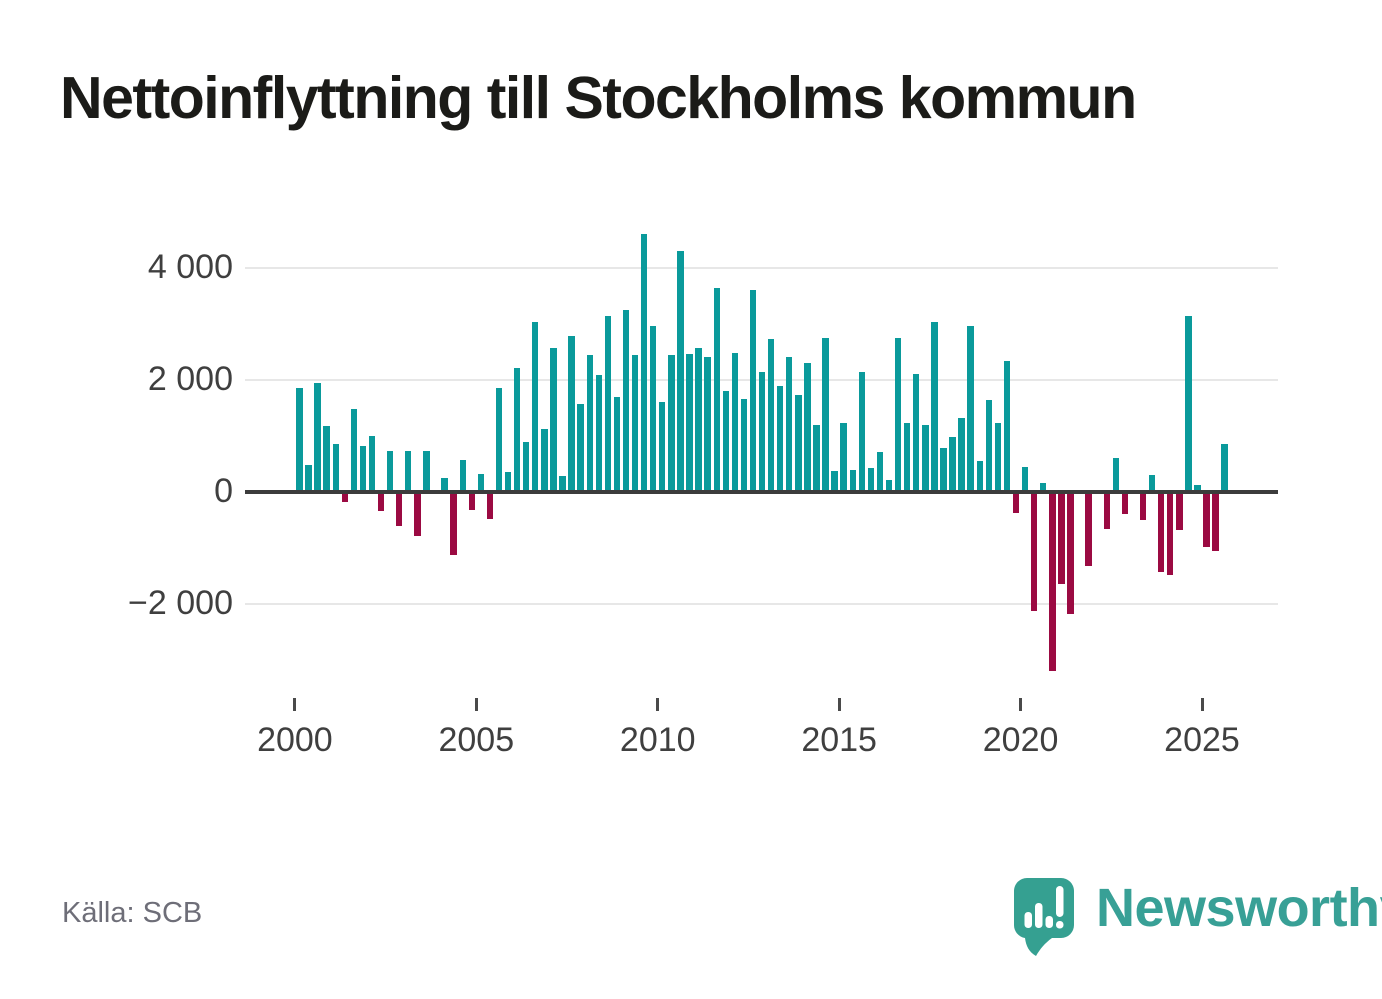 The image size is (1382, 999). I want to click on newsworthy-wordmark: Newsworthy, so click(1239, 908).